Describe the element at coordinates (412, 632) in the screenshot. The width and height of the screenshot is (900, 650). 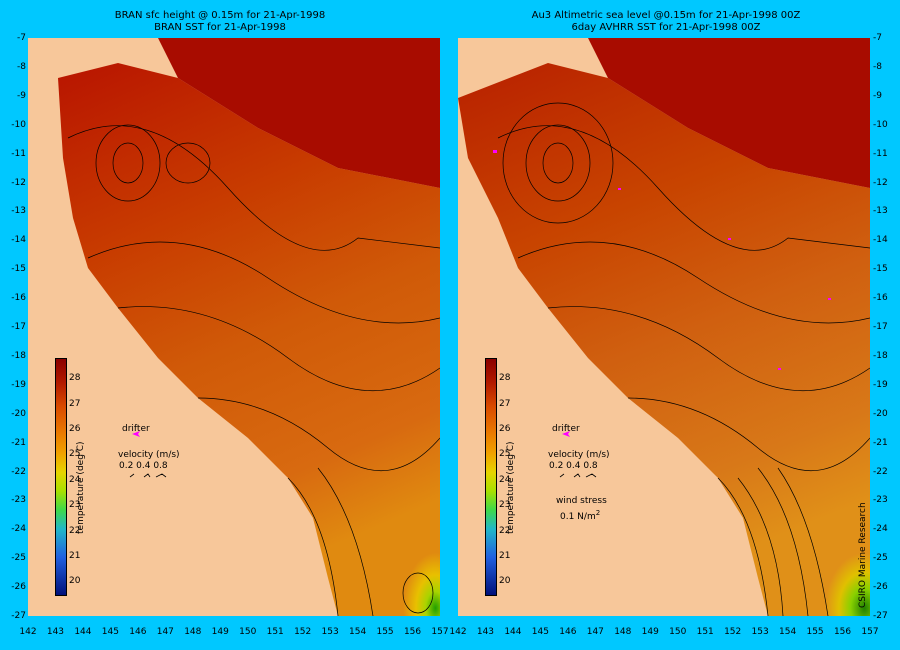
I see `left-x-tick-label: 156` at that location.